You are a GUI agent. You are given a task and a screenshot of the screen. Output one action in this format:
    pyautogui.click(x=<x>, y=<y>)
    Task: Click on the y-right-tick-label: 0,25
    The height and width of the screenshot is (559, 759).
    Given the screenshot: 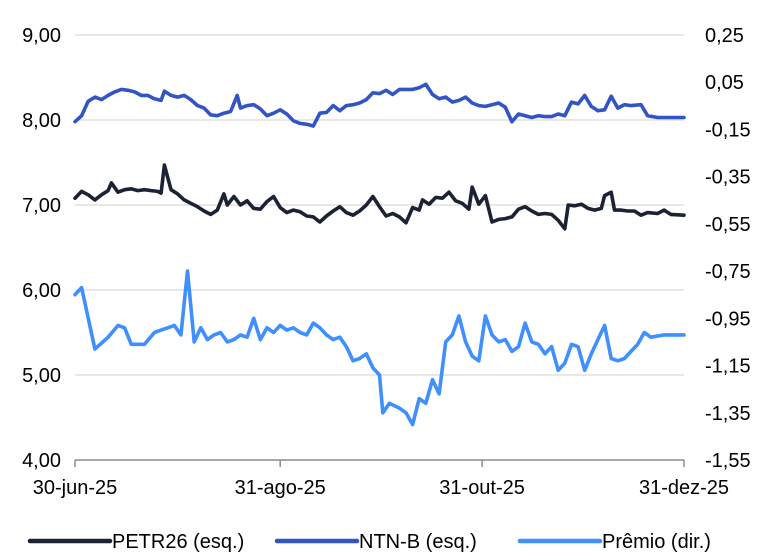 What is the action you would take?
    pyautogui.click(x=724, y=36)
    